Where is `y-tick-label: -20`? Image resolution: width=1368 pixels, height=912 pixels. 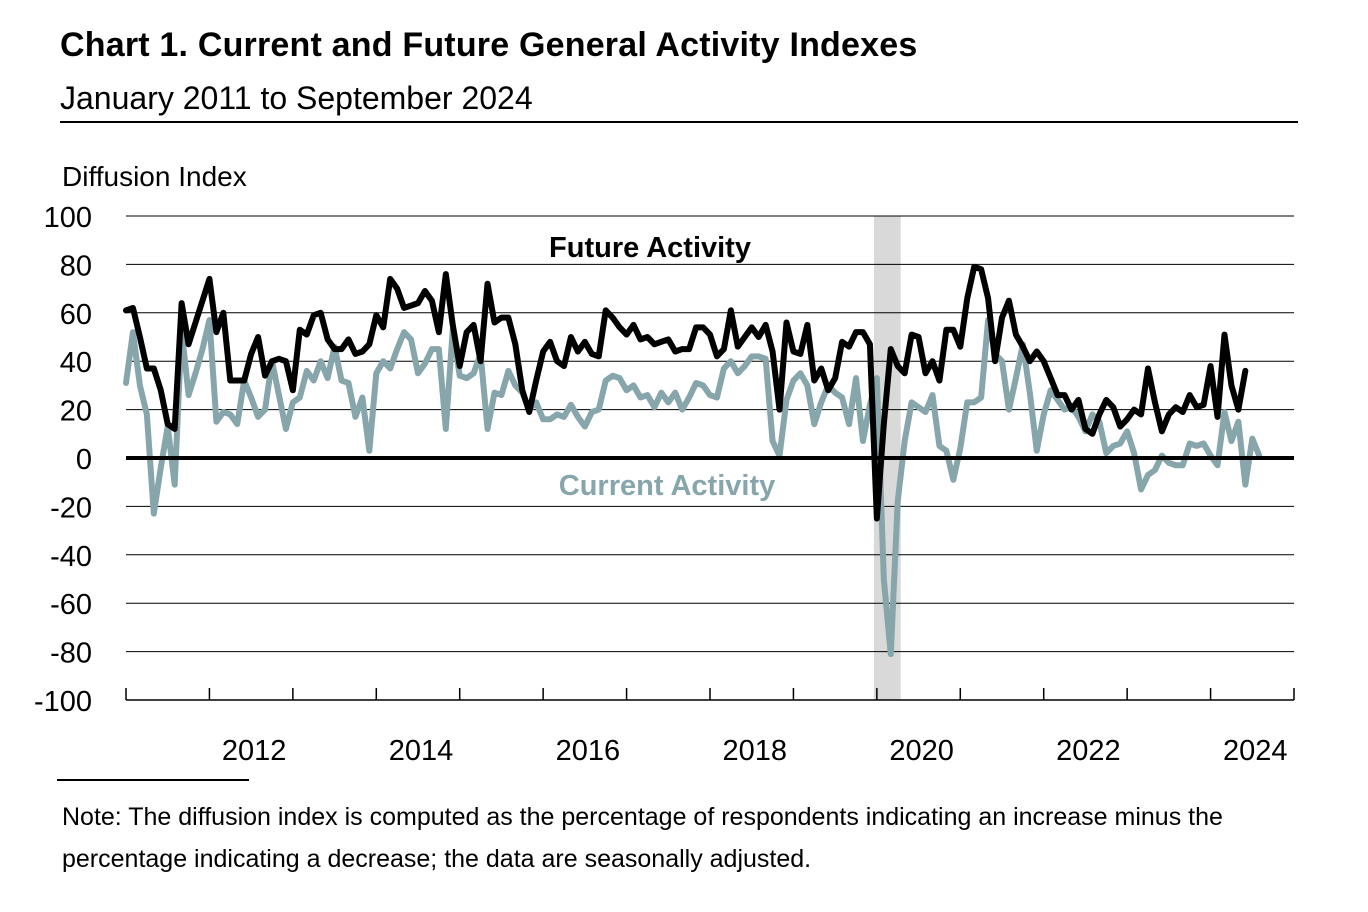
y-tick-label: -20 is located at coordinates (71, 508).